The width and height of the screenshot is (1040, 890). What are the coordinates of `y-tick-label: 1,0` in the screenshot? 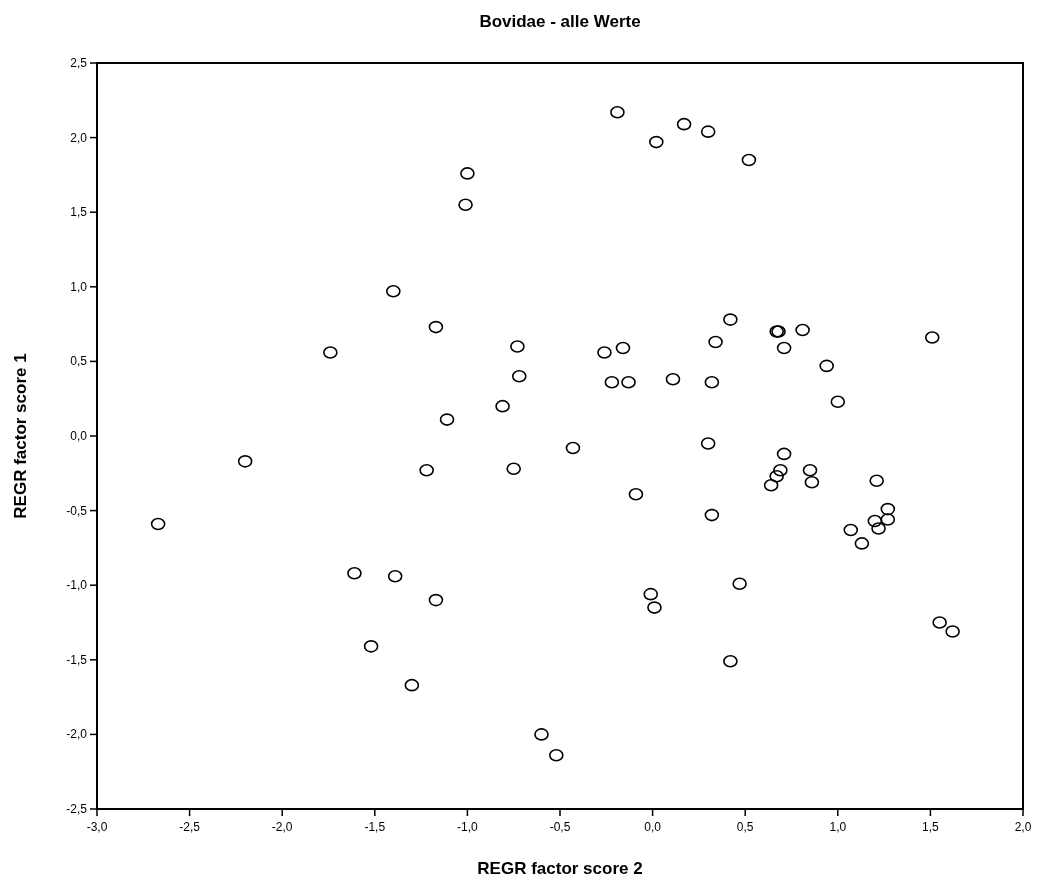 It's located at (79, 286).